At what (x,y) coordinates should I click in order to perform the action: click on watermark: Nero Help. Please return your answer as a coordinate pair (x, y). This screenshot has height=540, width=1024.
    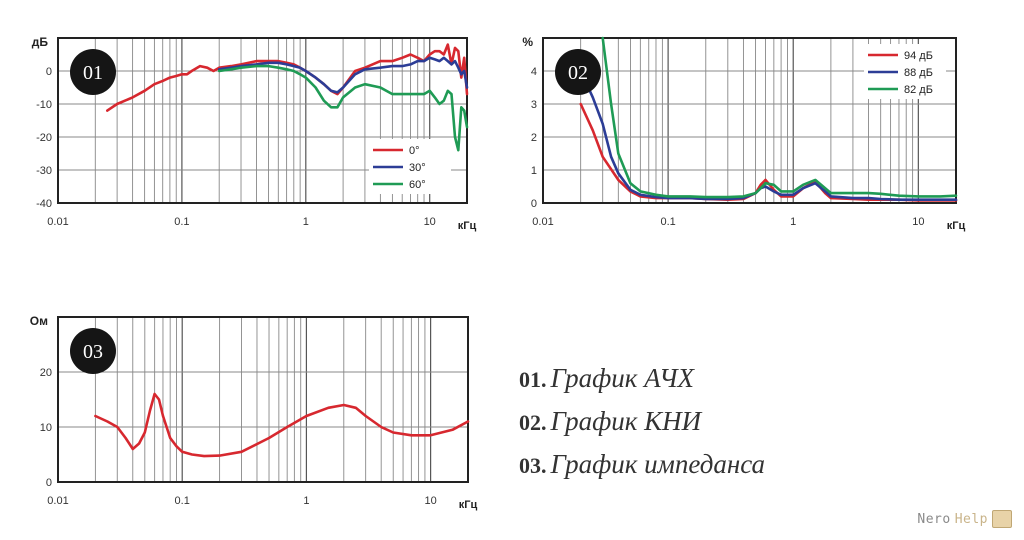
    Looking at the image, I should click on (964, 519).